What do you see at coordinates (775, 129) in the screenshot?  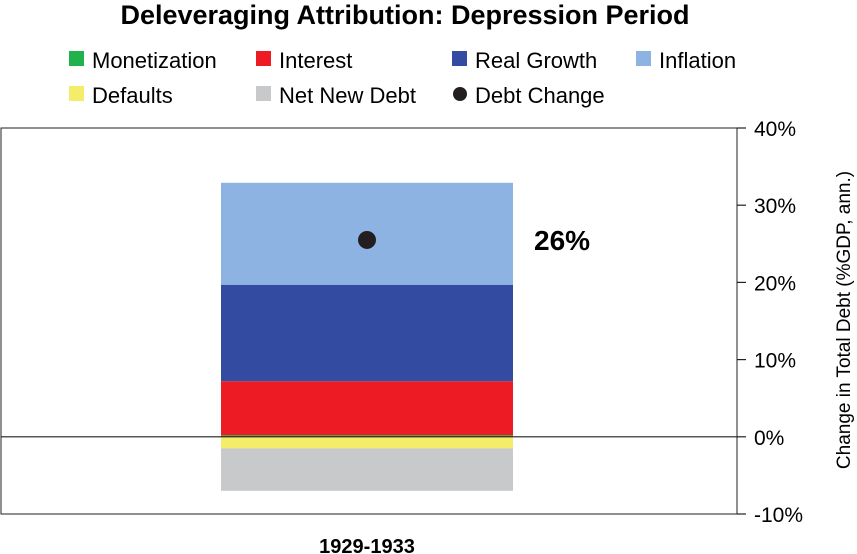 I see `y-tick-label: 40%` at bounding box center [775, 129].